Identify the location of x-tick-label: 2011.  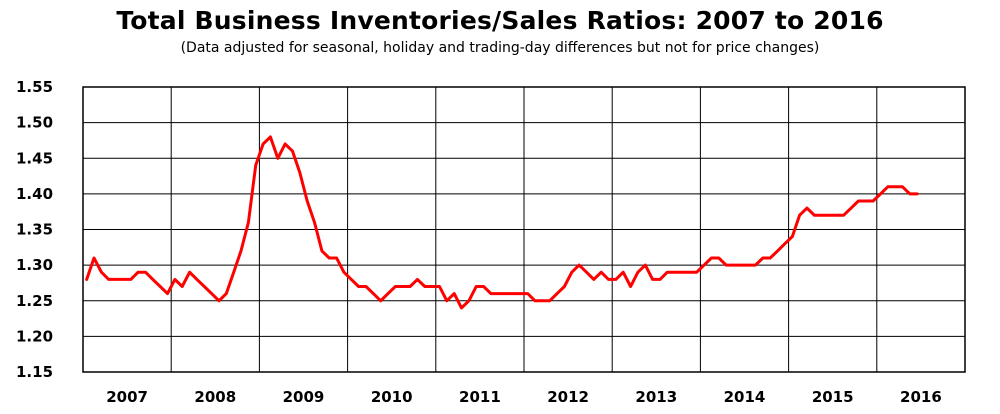
(480, 397).